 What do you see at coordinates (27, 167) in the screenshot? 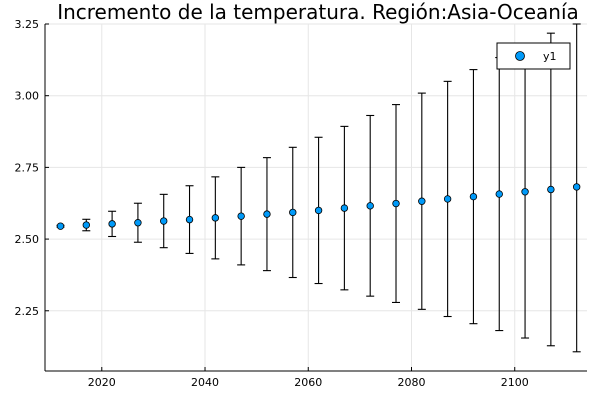
I see `y-tick-label: 2.75` at bounding box center [27, 167].